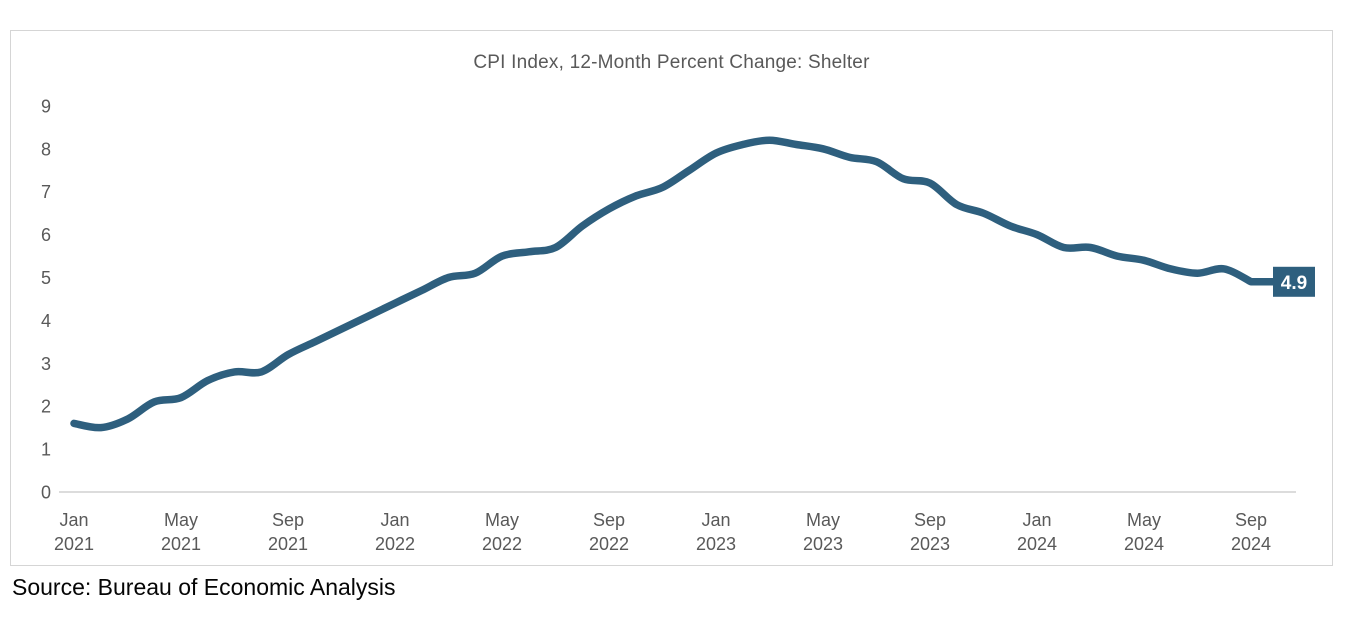 Image resolution: width=1356 pixels, height=618 pixels. What do you see at coordinates (46, 450) in the screenshot?
I see `y-axis-tick-label: 1` at bounding box center [46, 450].